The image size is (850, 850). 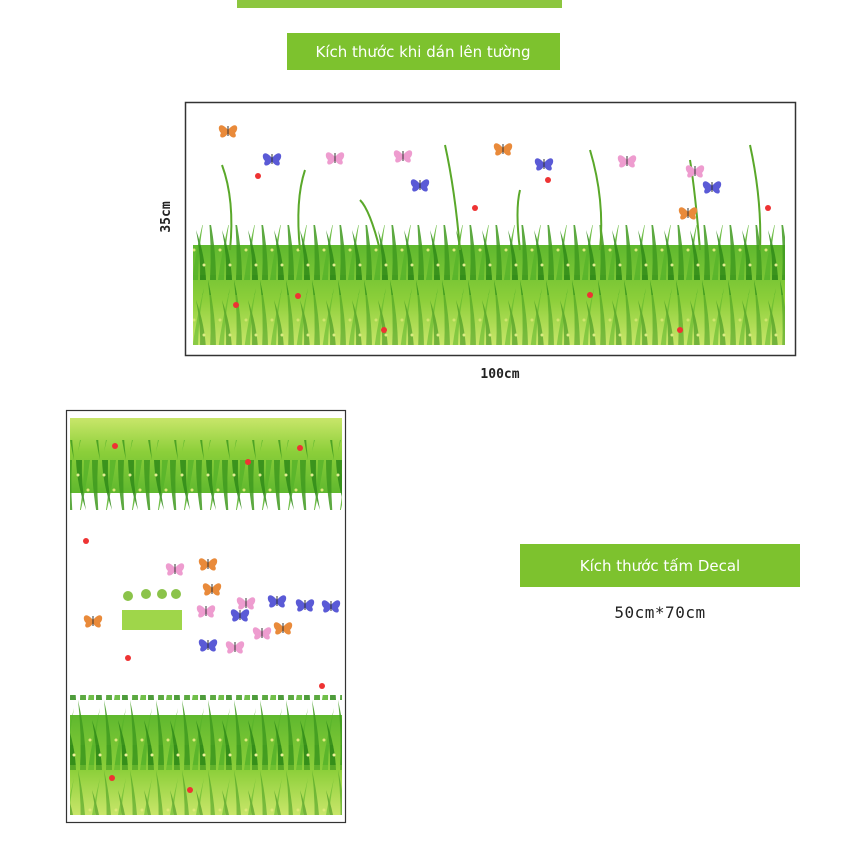 What do you see at coordinates (499, 374) in the screenshot?
I see `width-label: 100cm` at bounding box center [499, 374].